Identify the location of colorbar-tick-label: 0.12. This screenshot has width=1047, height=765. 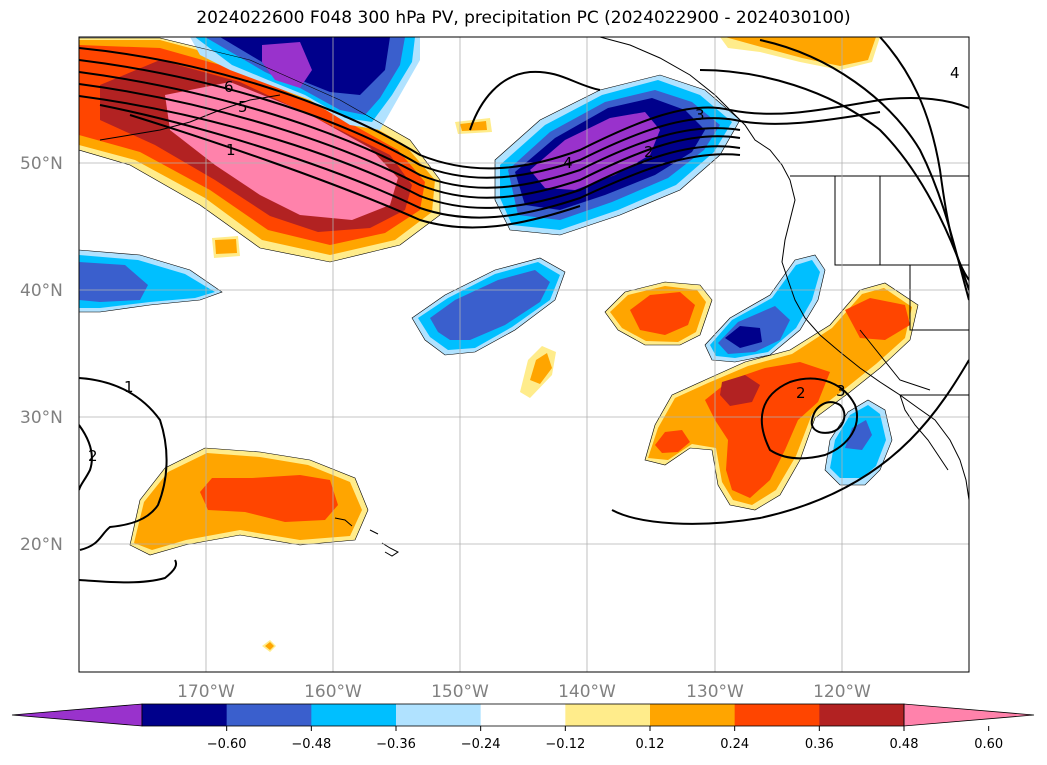
(650, 744).